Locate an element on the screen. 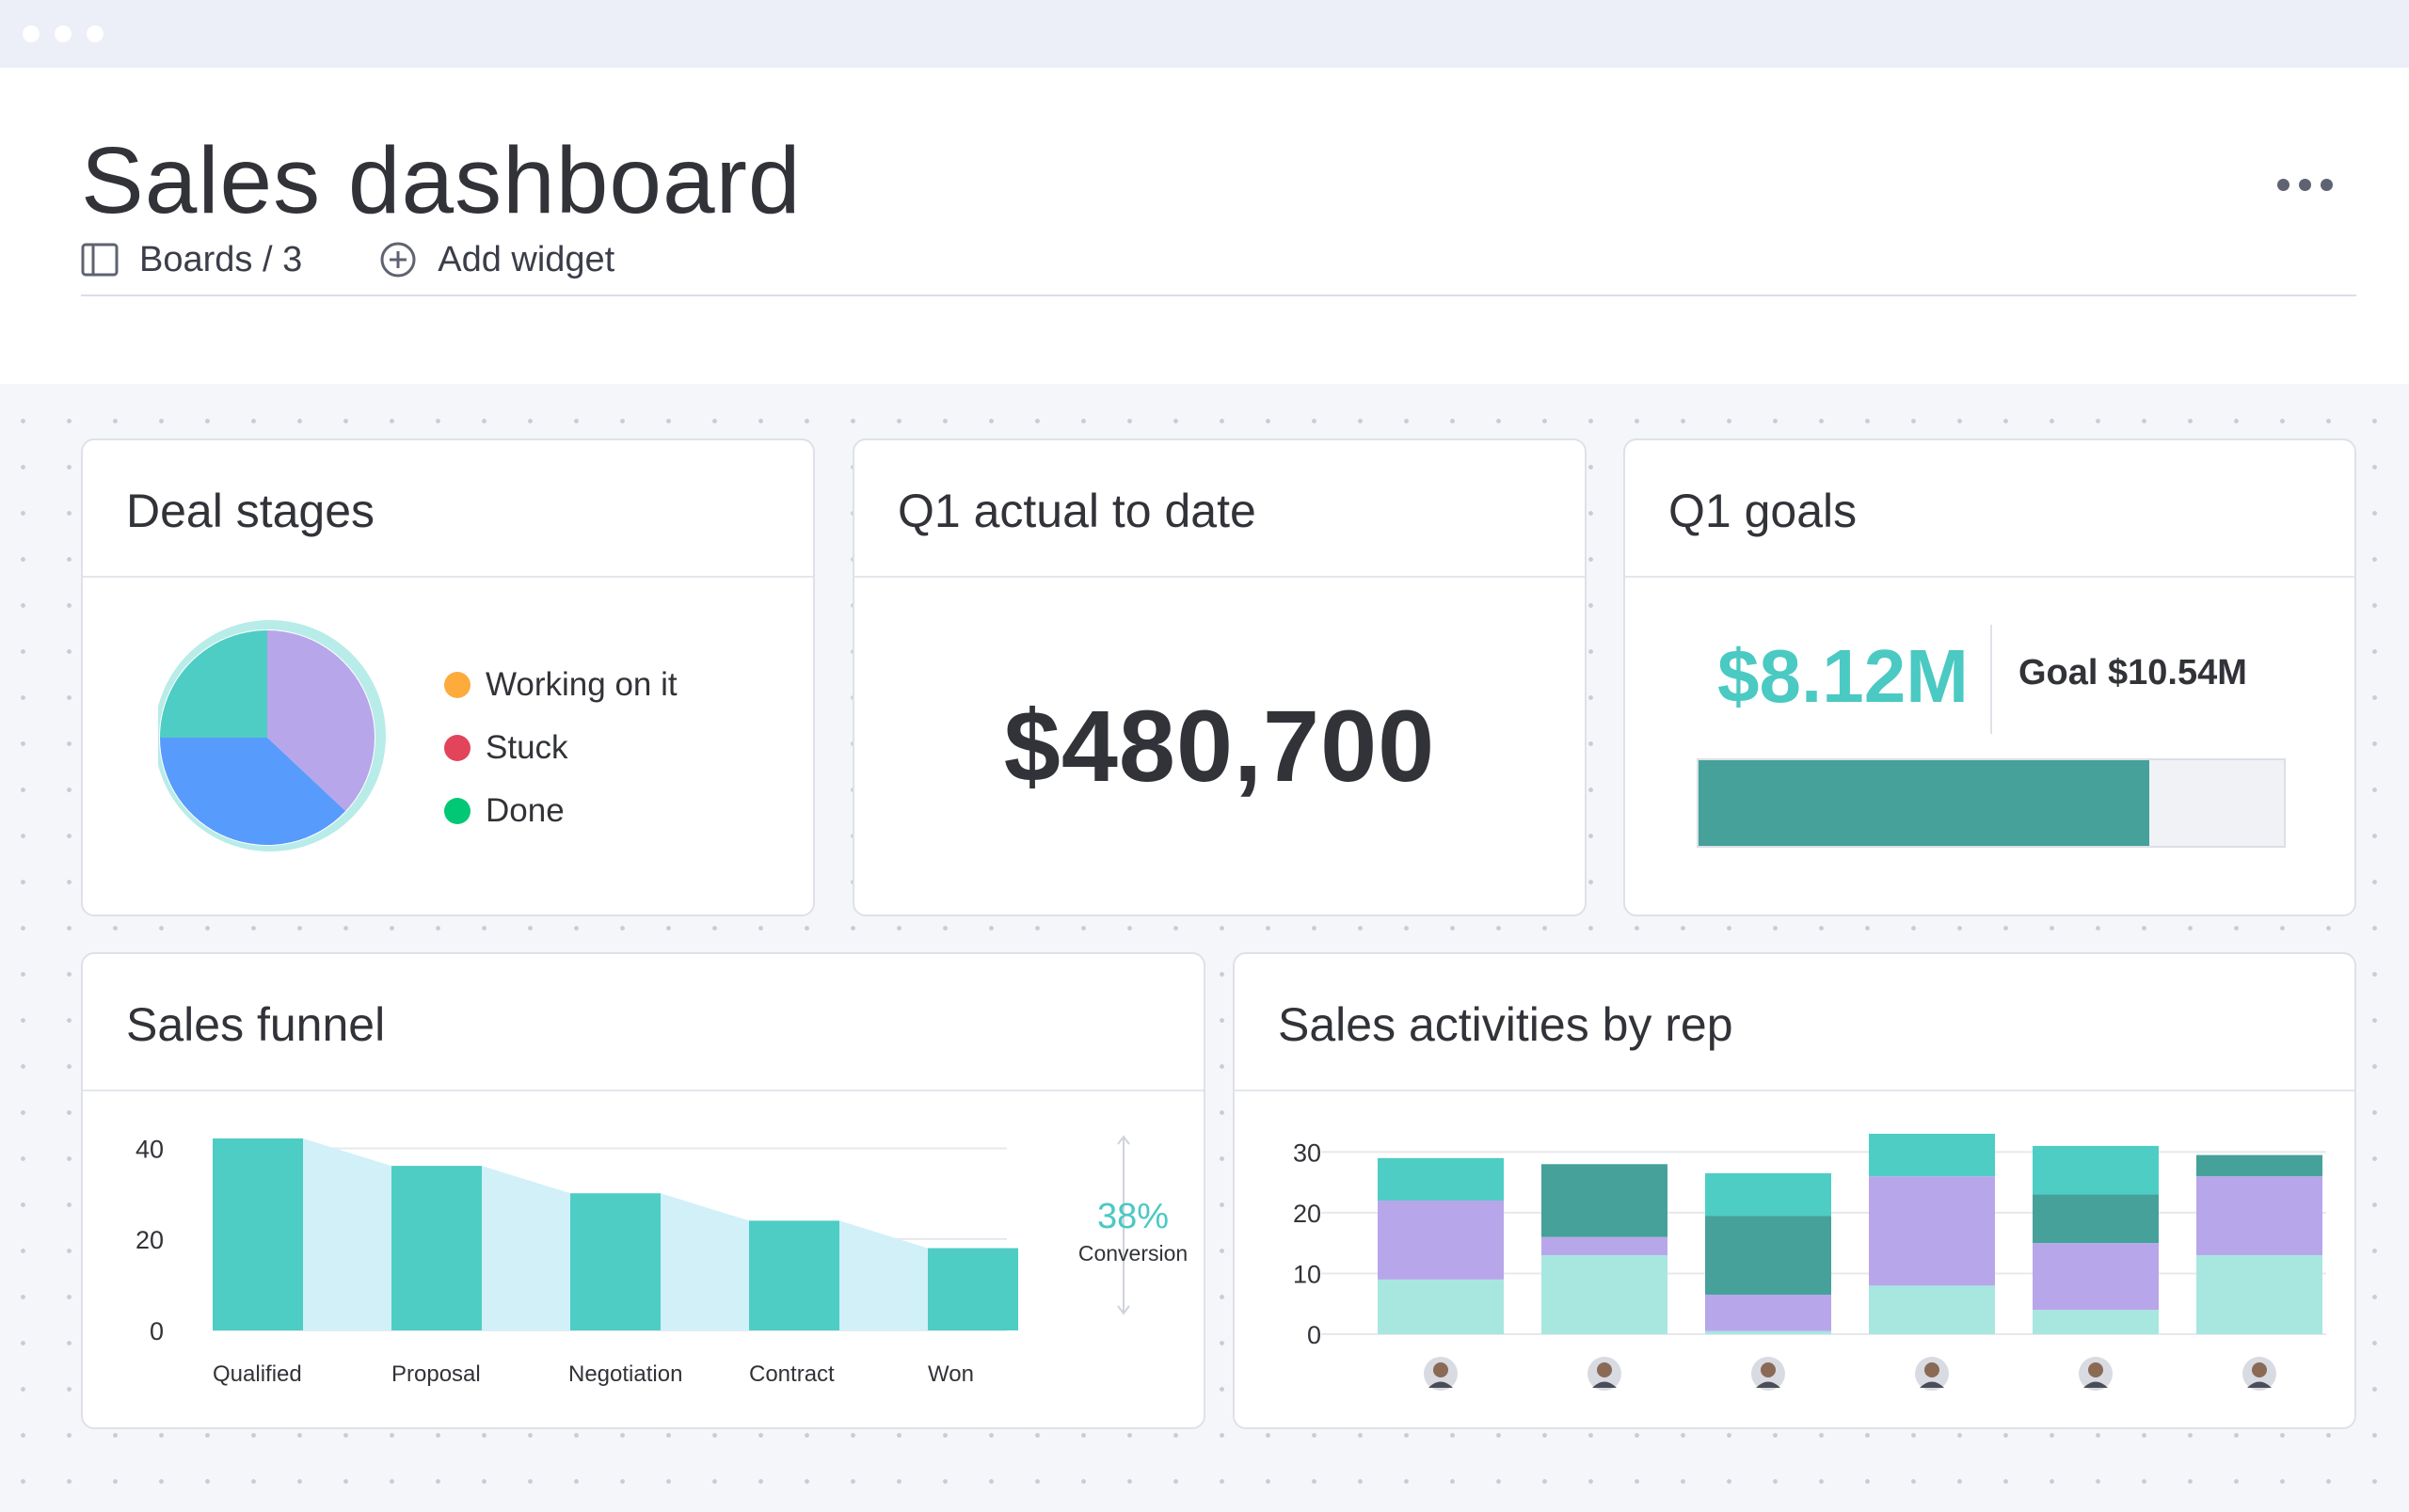 The height and width of the screenshot is (1512, 2409). add-widget-button: Add widget is located at coordinates (497, 260).